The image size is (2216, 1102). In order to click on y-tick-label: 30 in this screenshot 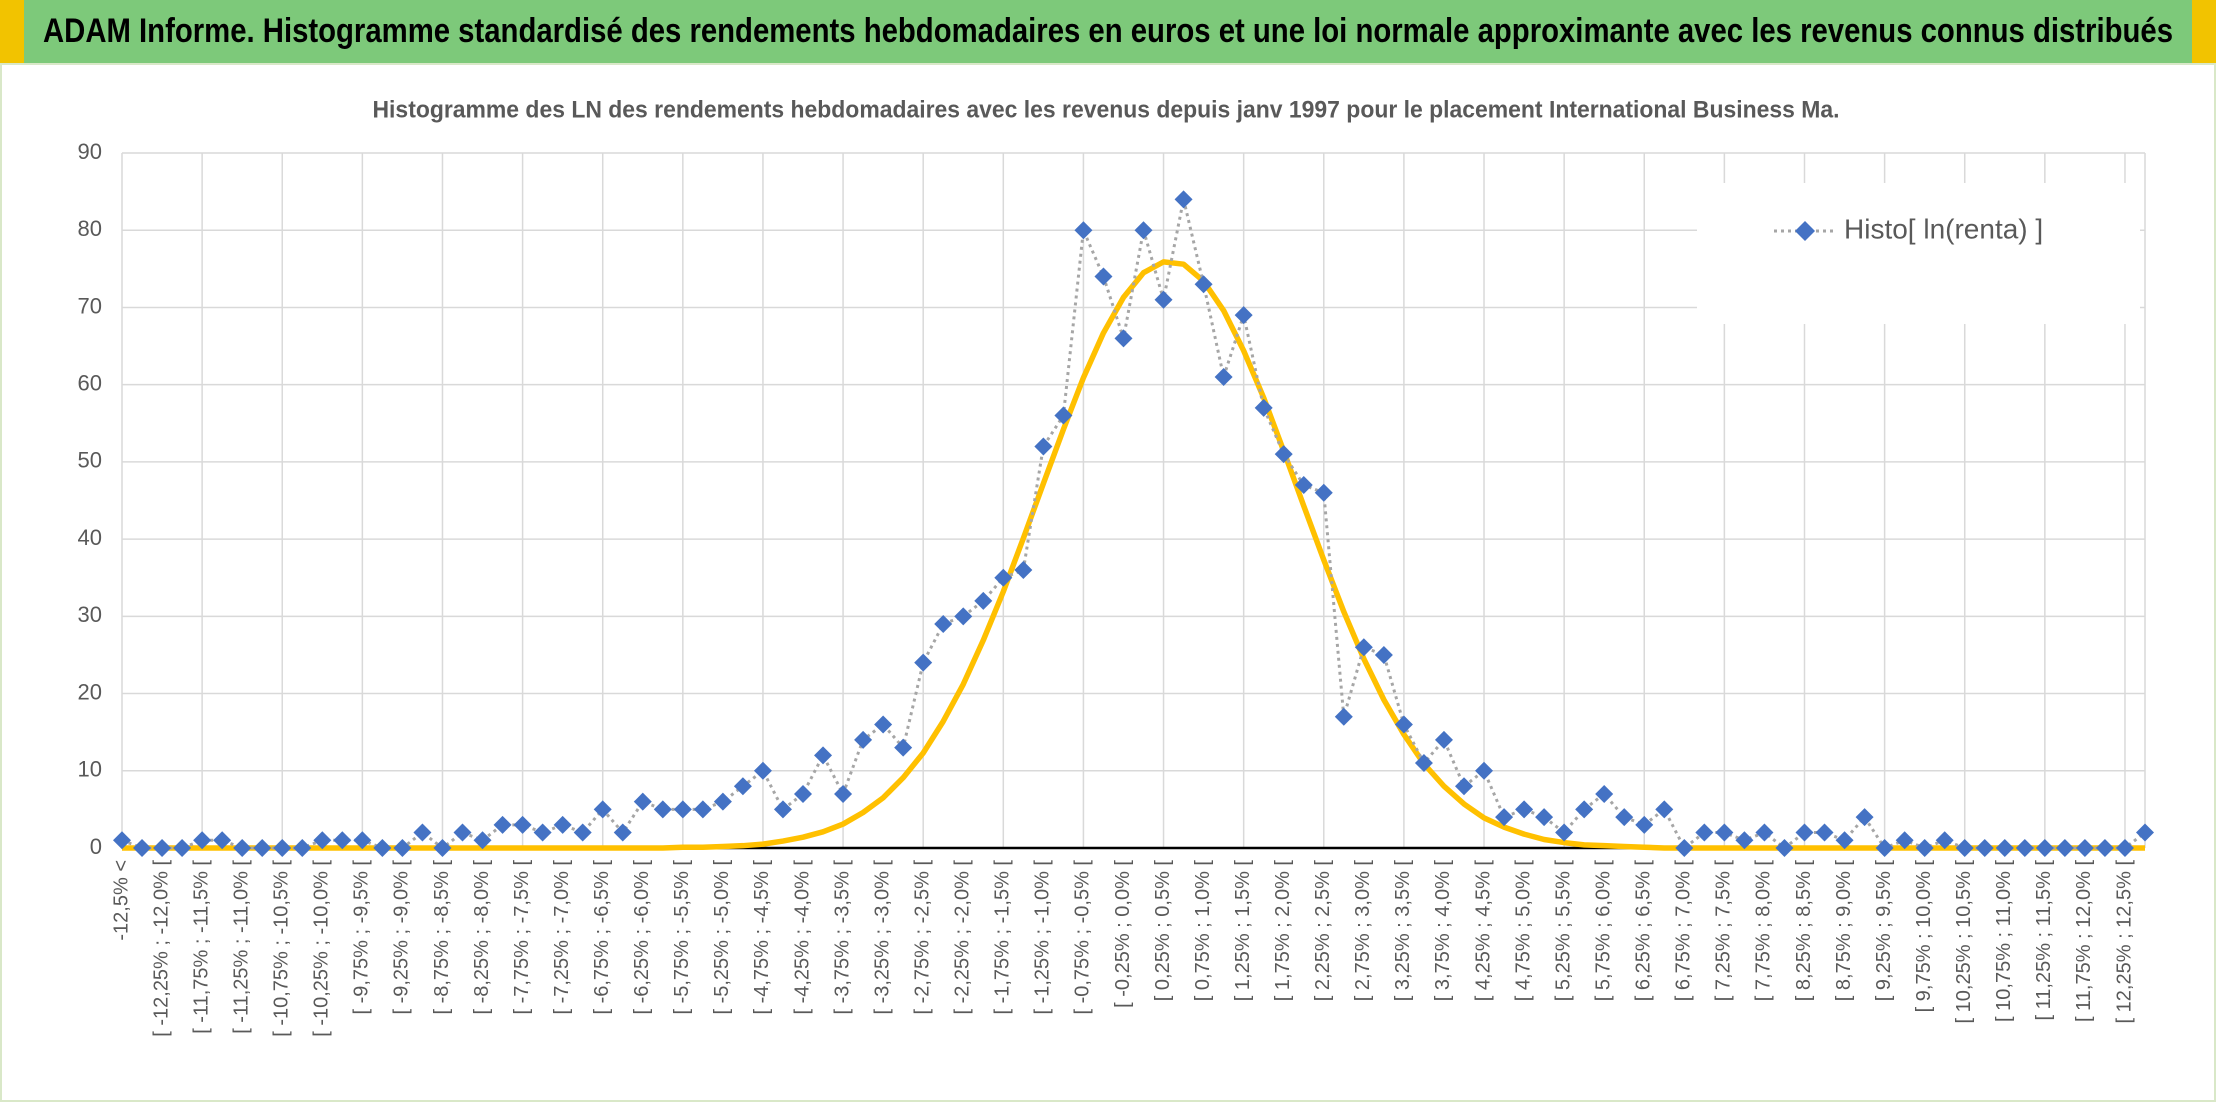, I will do `click(90, 614)`.